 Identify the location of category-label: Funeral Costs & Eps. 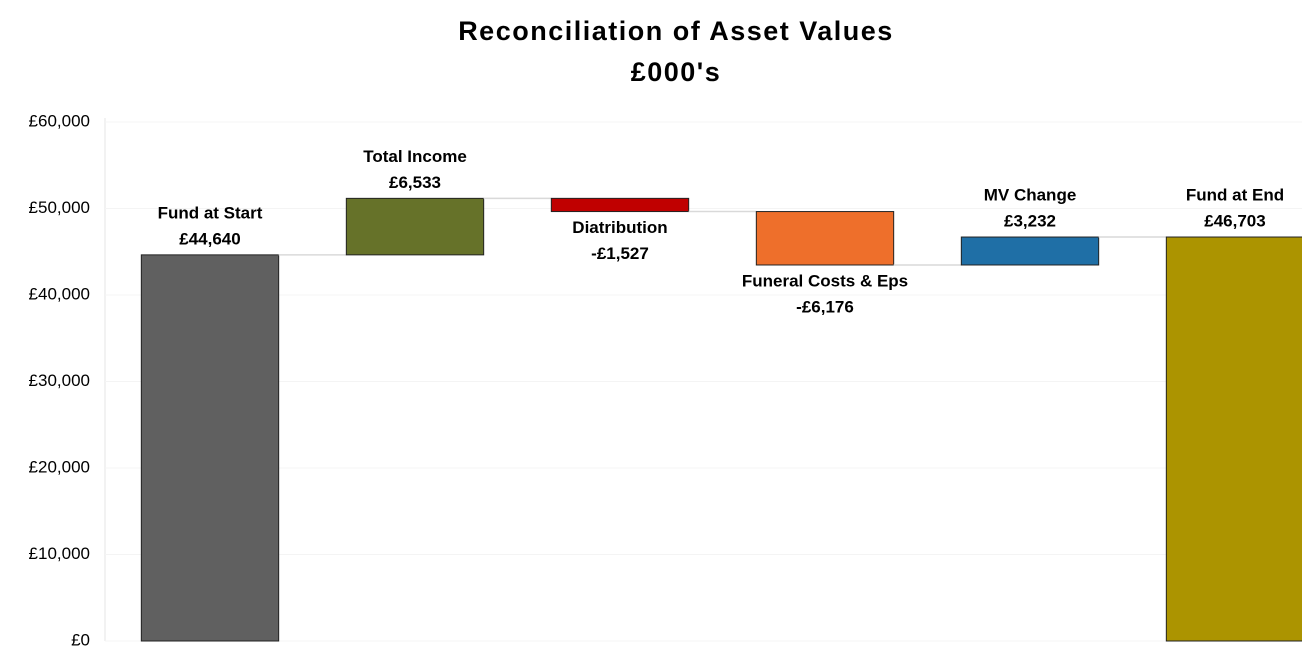
(825, 280).